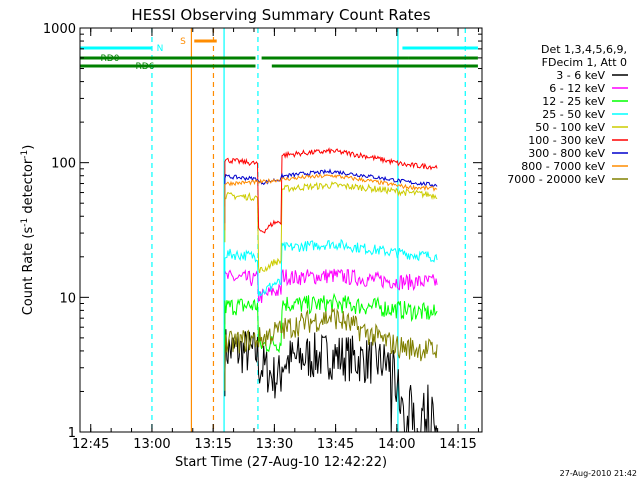 The image size is (640, 480). What do you see at coordinates (151, 444) in the screenshot?
I see `x-tick-label-1: 13:00` at bounding box center [151, 444].